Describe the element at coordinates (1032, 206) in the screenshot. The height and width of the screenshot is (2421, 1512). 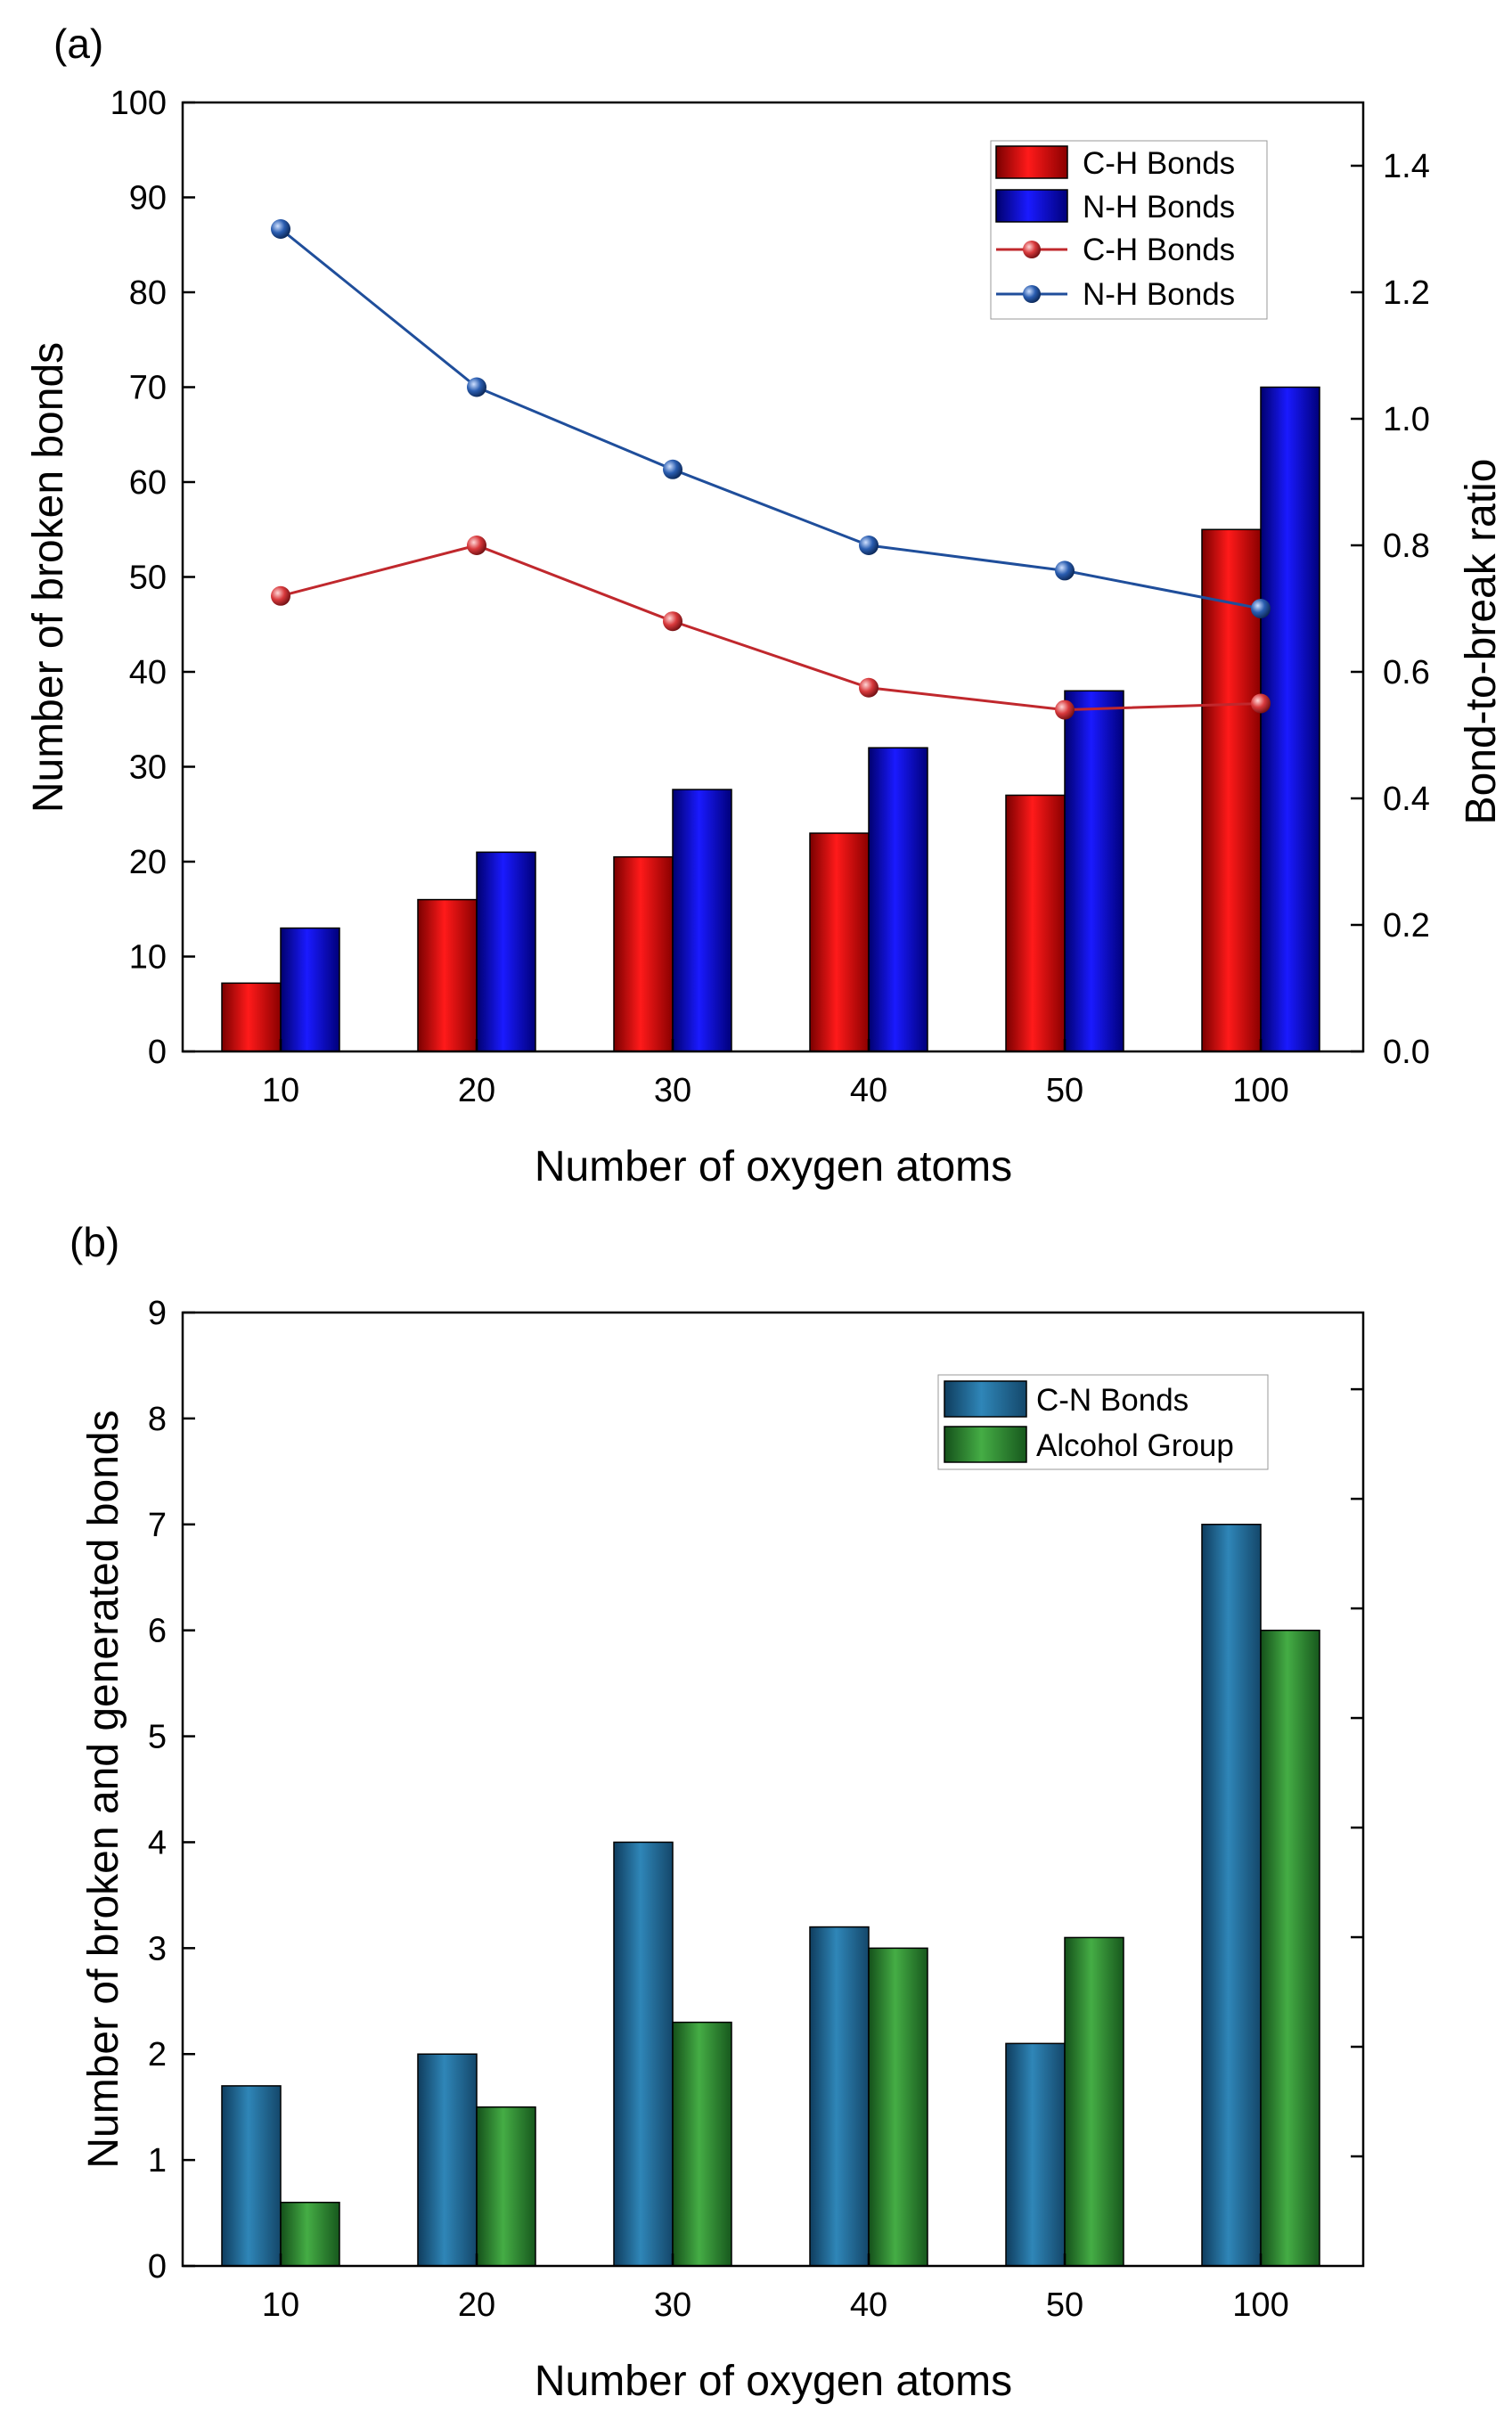
I see `legend-swatch-nh-bar` at that location.